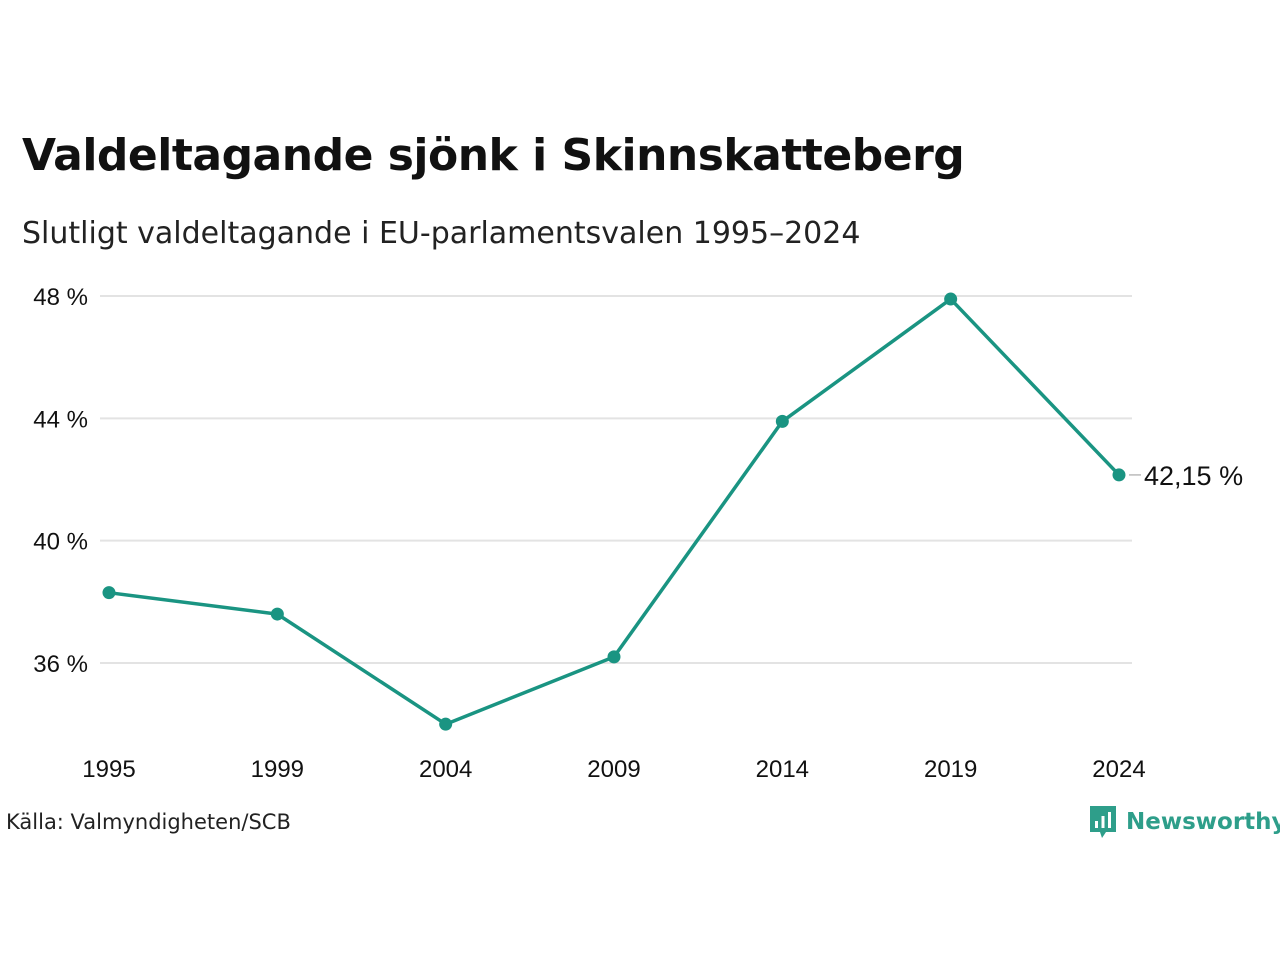 This screenshot has height=960, width=1280. What do you see at coordinates (108, 769) in the screenshot?
I see `x-tick-label: 1995` at bounding box center [108, 769].